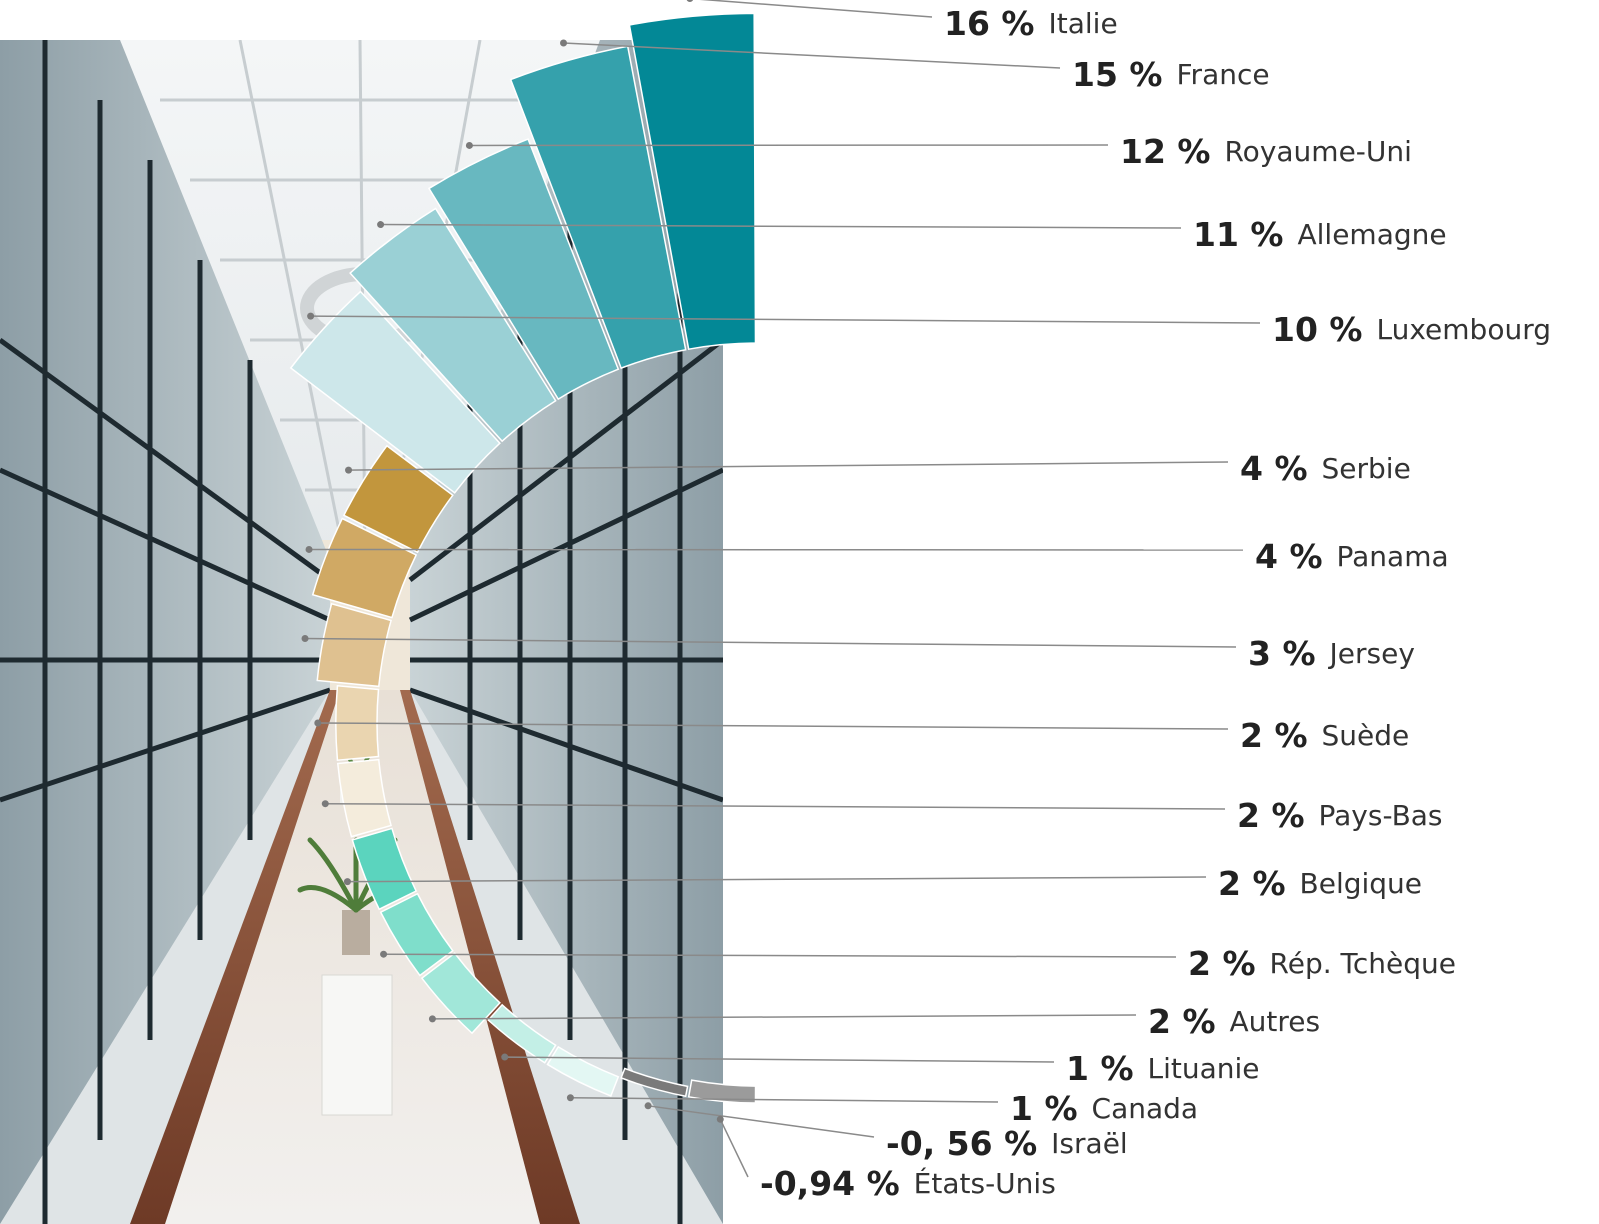 The width and height of the screenshot is (1599, 1224). What do you see at coordinates (1182, 1021) in the screenshot?
I see `value-label-autres: 2 %` at bounding box center [1182, 1021].